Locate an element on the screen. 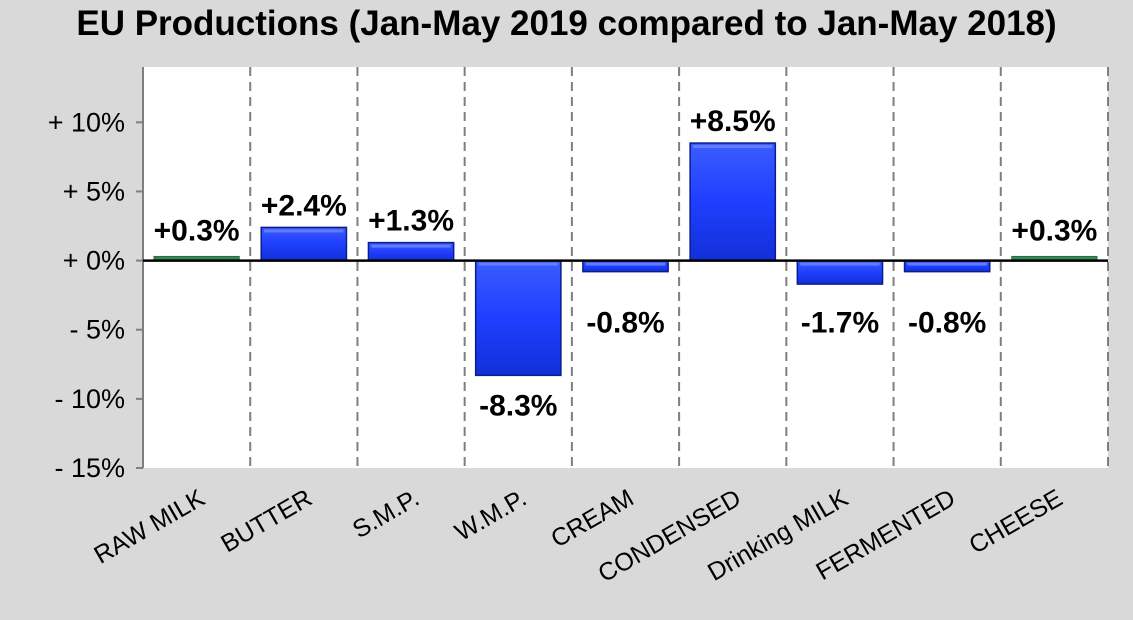 The image size is (1133, 620). y-tick-label: - 15% is located at coordinates (89, 468).